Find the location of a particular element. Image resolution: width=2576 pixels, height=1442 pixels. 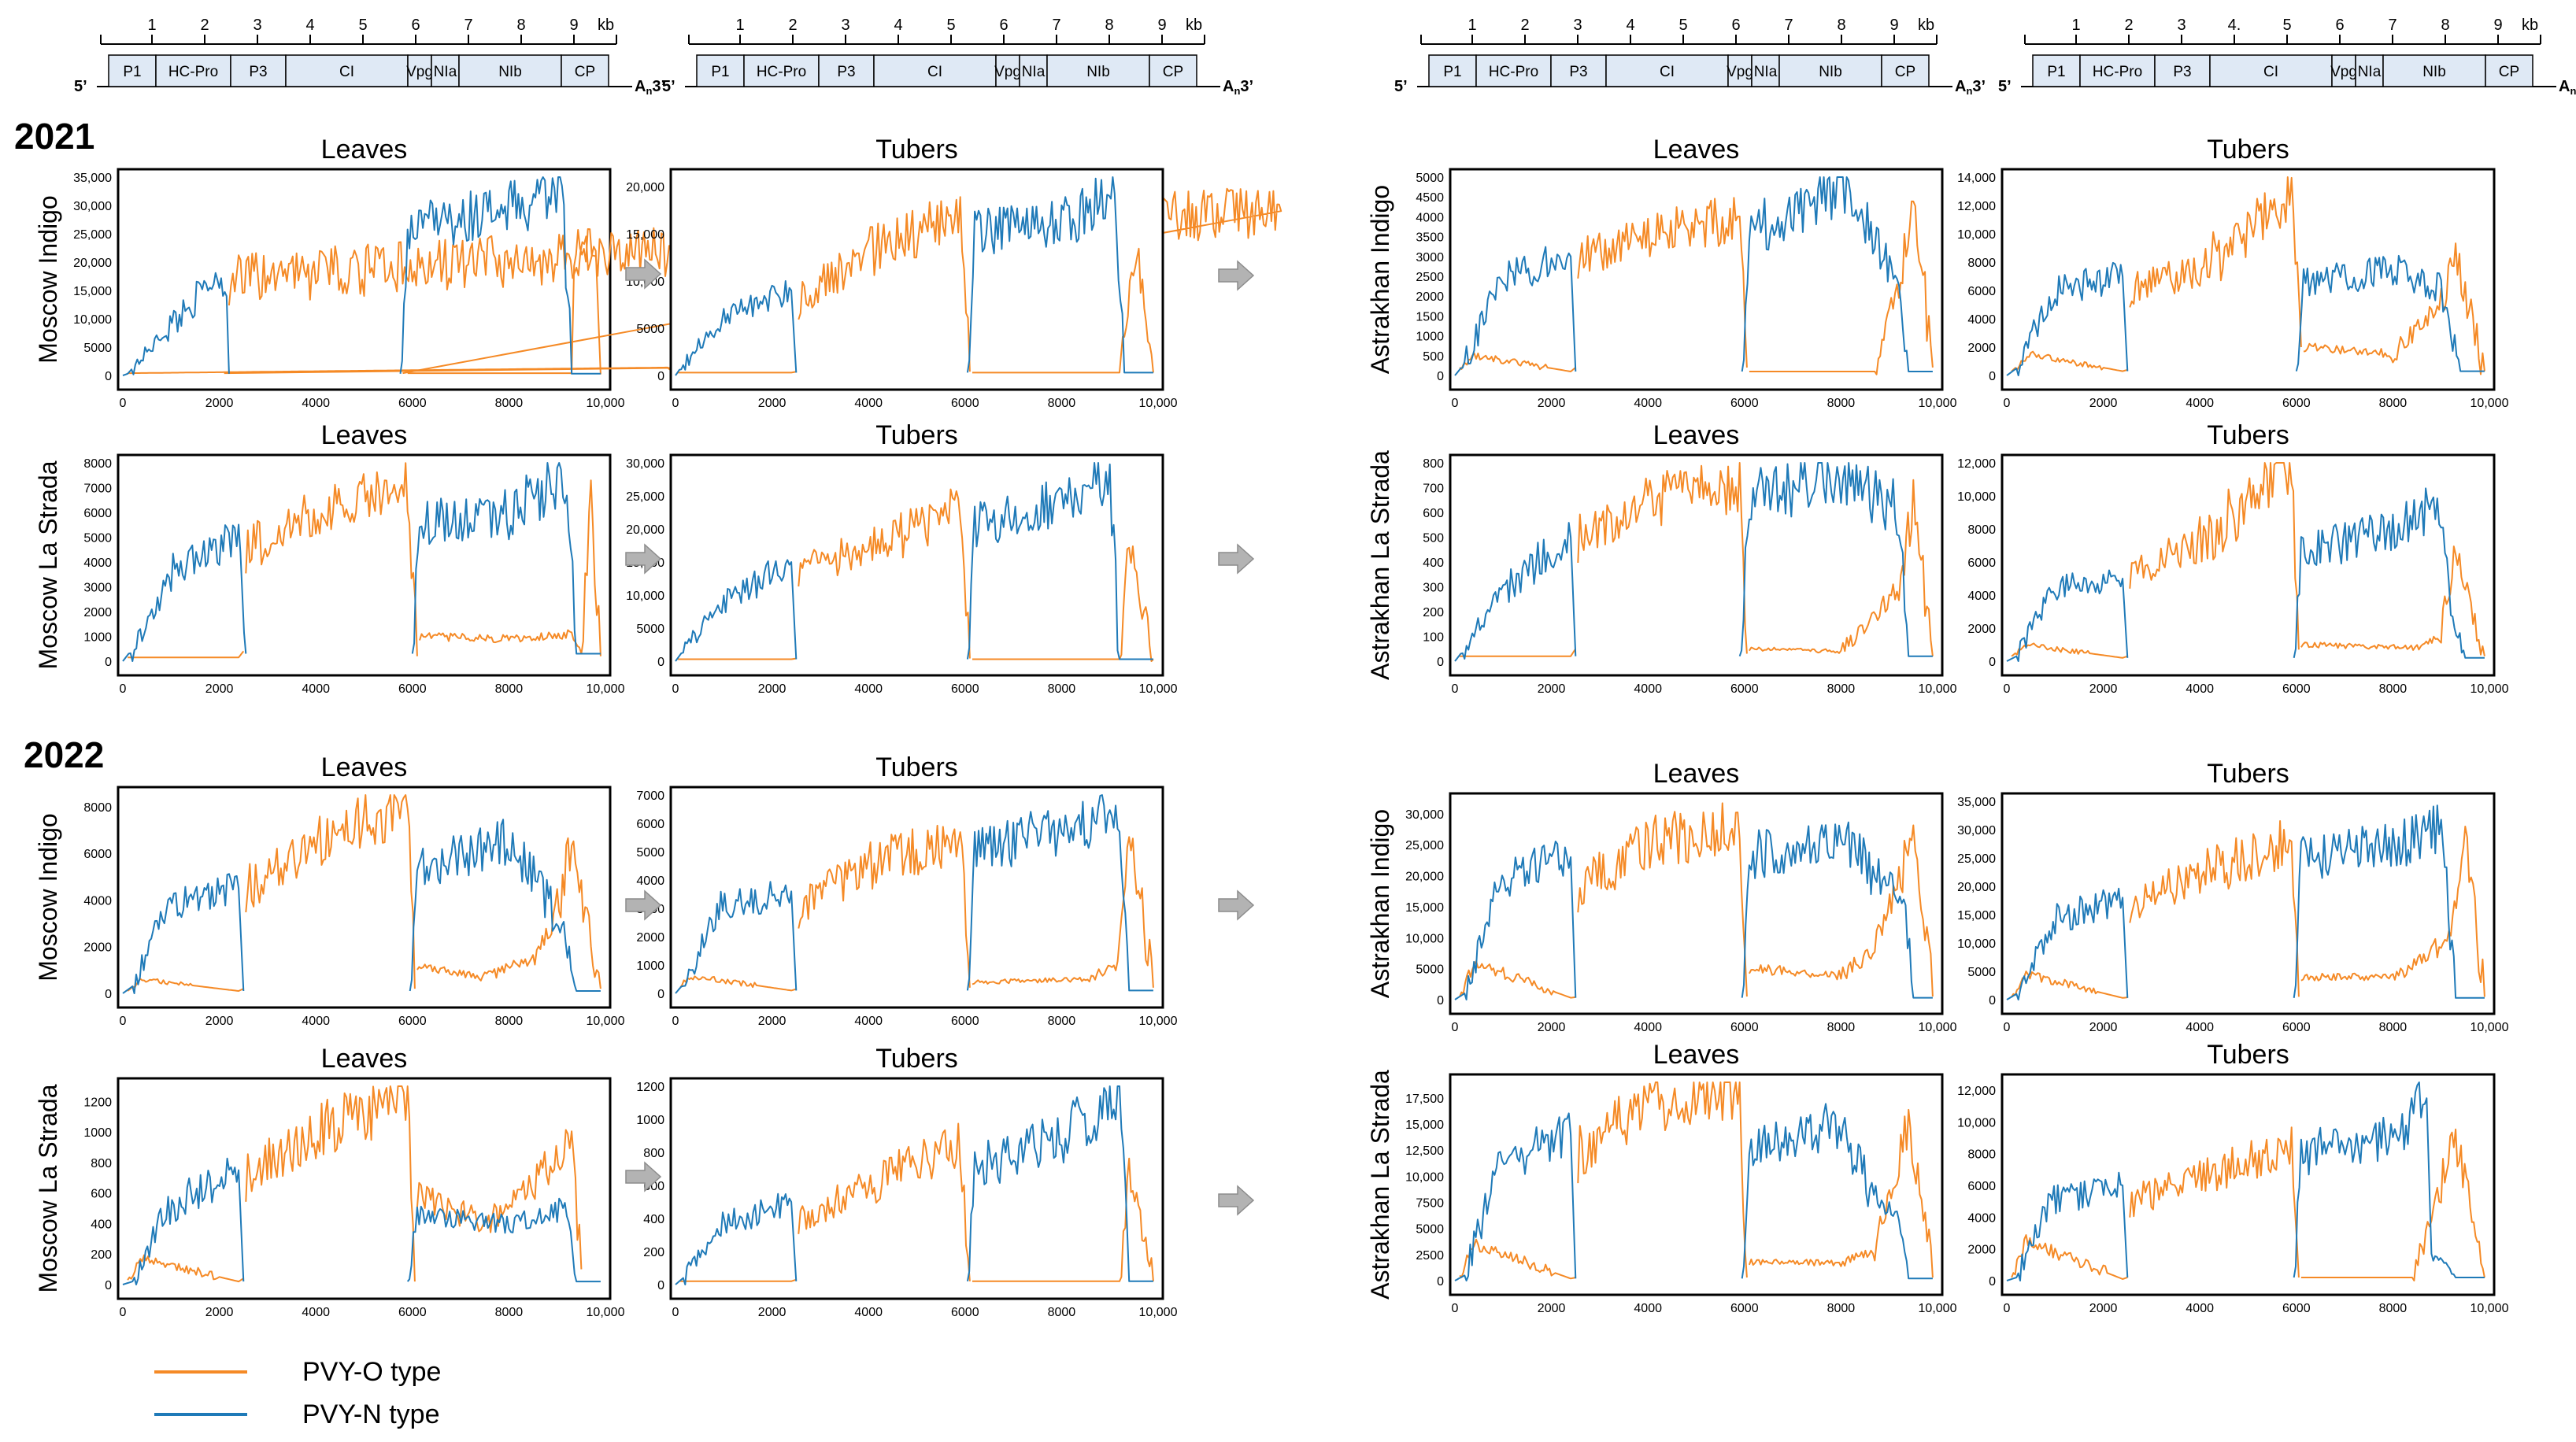

y-tick-label: 1000 is located at coordinates (97, 638).